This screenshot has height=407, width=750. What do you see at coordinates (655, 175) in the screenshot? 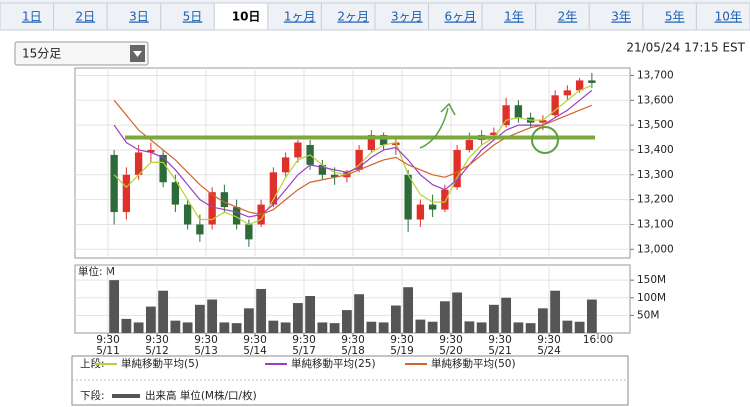
I see `y-tick-label: 13,300` at bounding box center [655, 175].